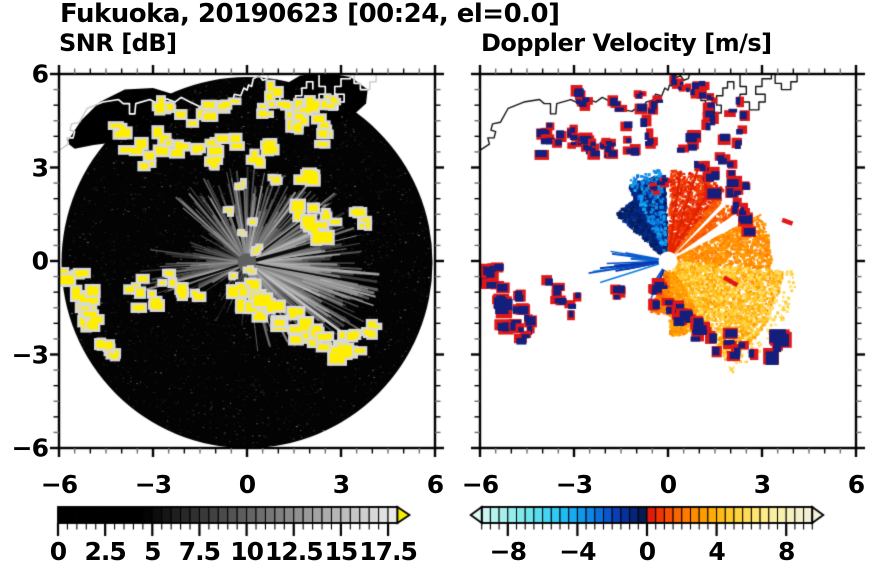  Describe the element at coordinates (30, 448) in the screenshot. I see `y-tick-label: −6` at that location.